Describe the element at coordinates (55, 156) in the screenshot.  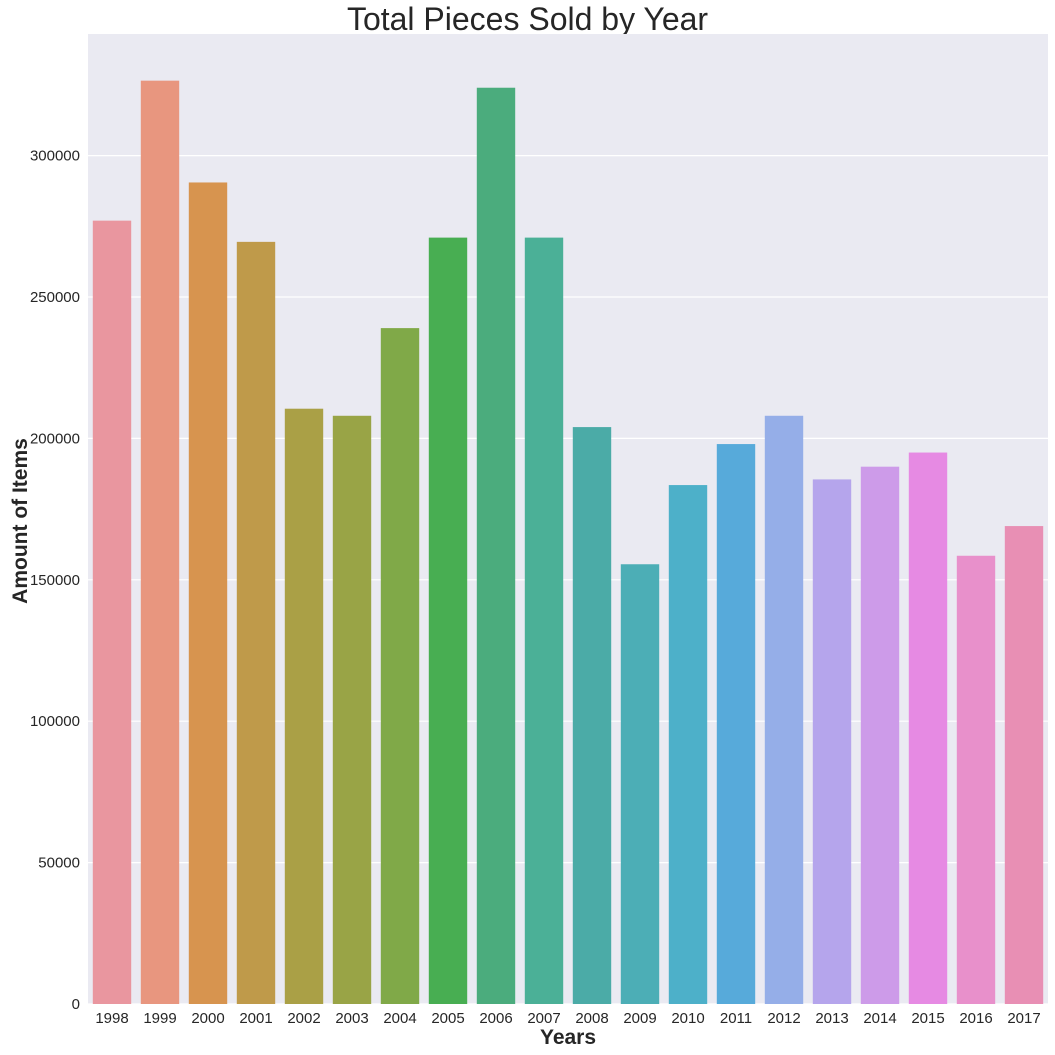
I see `y-tick-label: 300000` at that location.